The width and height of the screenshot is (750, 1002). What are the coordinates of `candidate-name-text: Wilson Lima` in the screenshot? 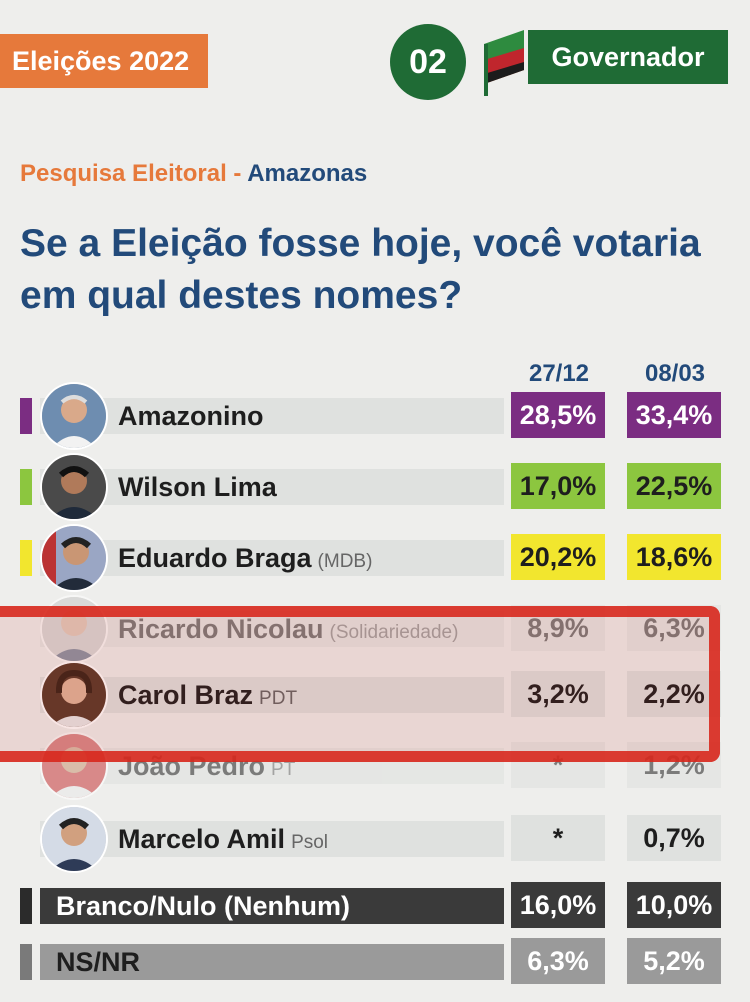 It's located at (197, 487).